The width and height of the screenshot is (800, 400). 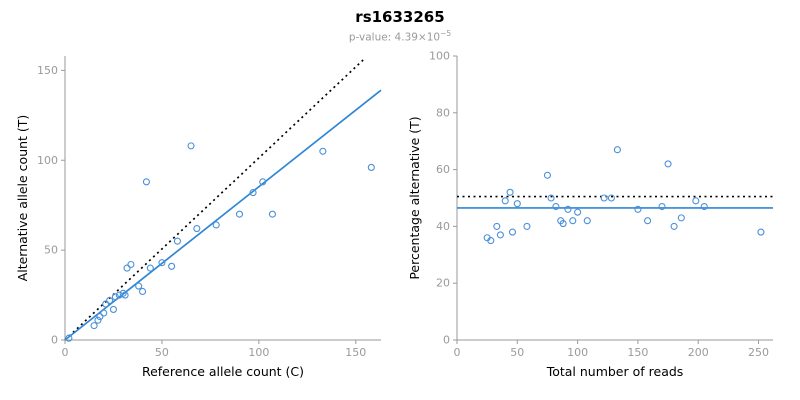 What do you see at coordinates (615, 371) in the screenshot?
I see `x-axis-title: Total number of reads` at bounding box center [615, 371].